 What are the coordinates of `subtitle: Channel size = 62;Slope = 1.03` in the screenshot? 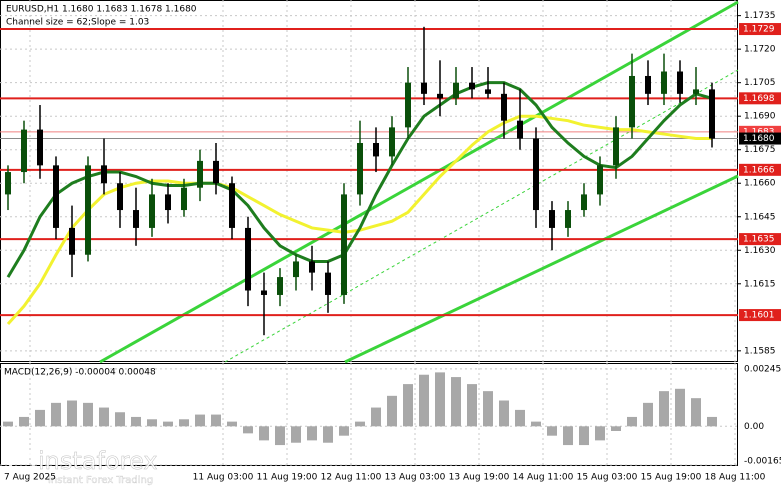 It's located at (77, 23).